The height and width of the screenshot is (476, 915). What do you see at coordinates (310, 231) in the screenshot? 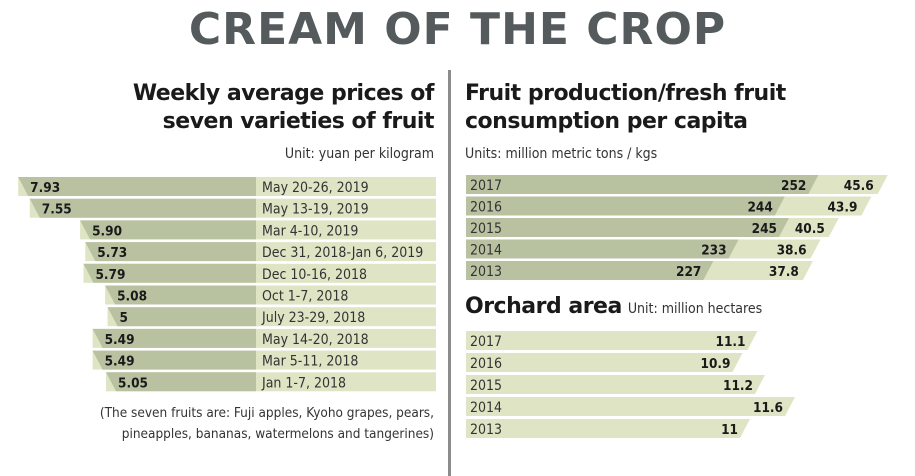
I see `week-label: Mar 4-10, 2019` at bounding box center [310, 231].